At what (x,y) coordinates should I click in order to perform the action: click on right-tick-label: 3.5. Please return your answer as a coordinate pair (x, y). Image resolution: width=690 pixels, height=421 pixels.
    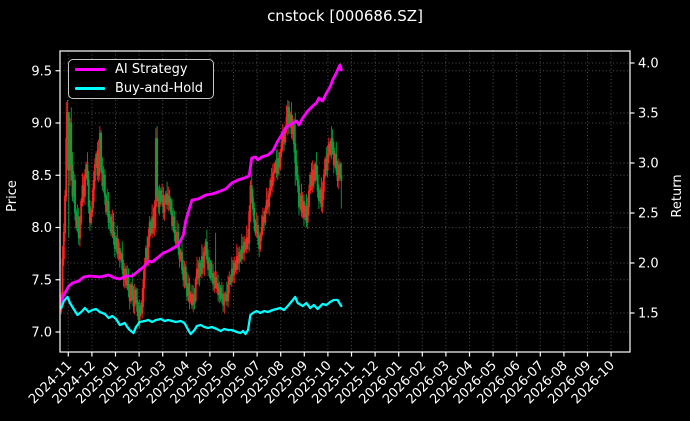
    Looking at the image, I should click on (648, 114).